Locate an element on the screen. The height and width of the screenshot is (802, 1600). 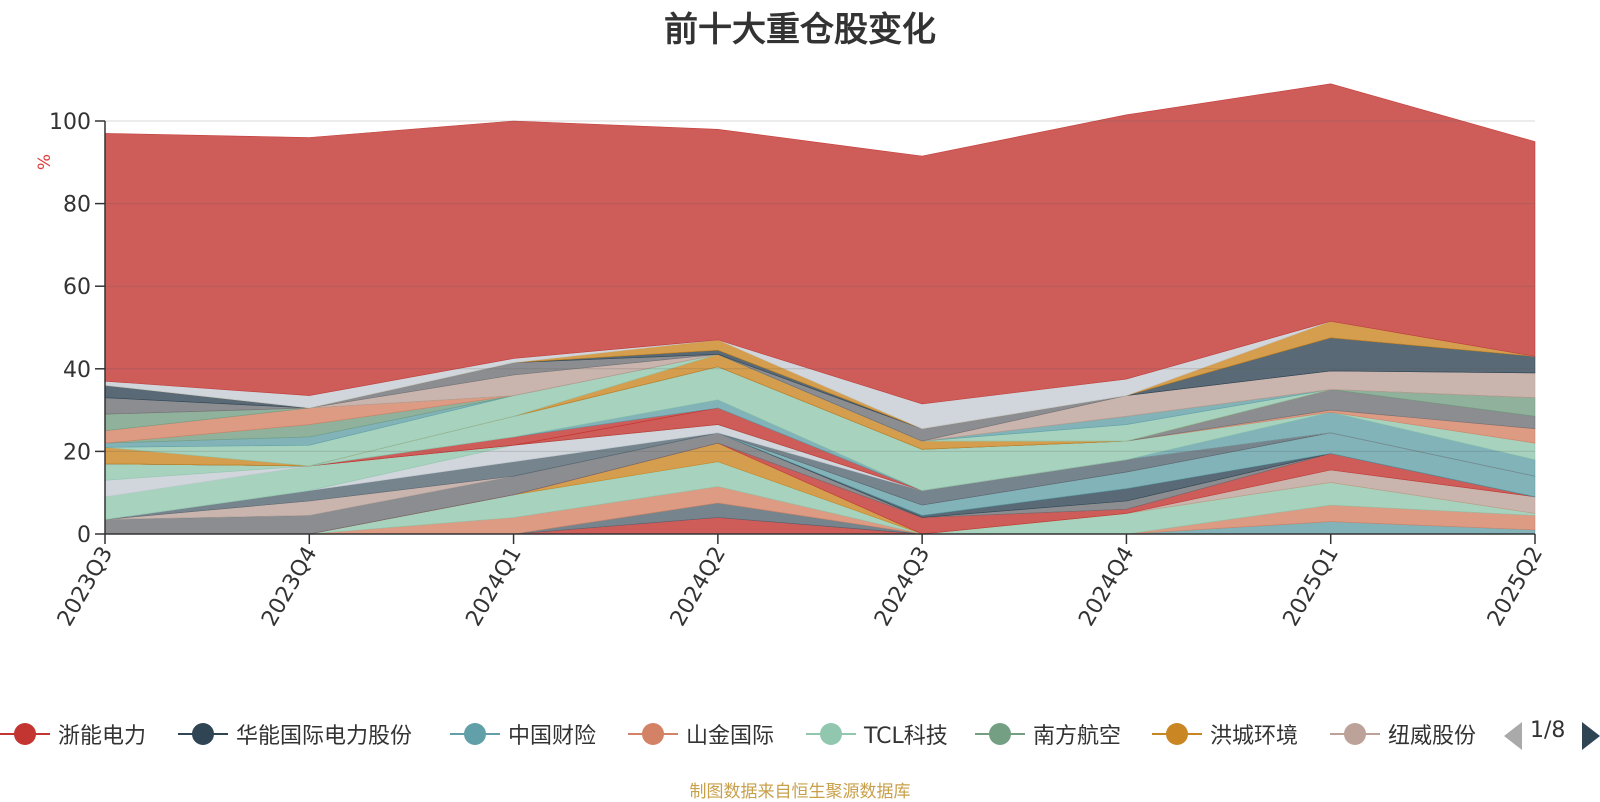
legend-next-page-icon is located at coordinates (1591, 736).